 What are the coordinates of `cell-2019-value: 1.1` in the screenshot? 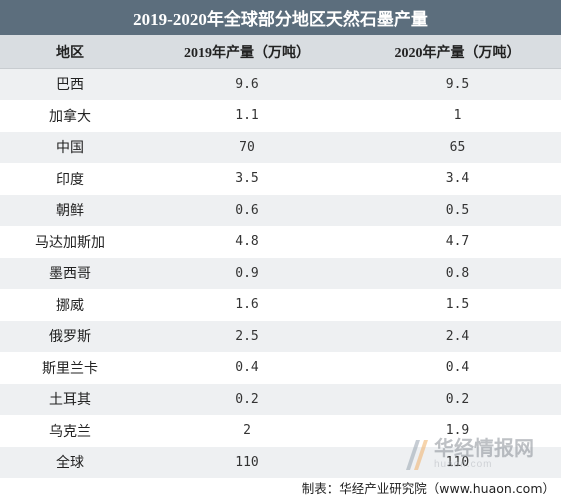 It's located at (247, 116).